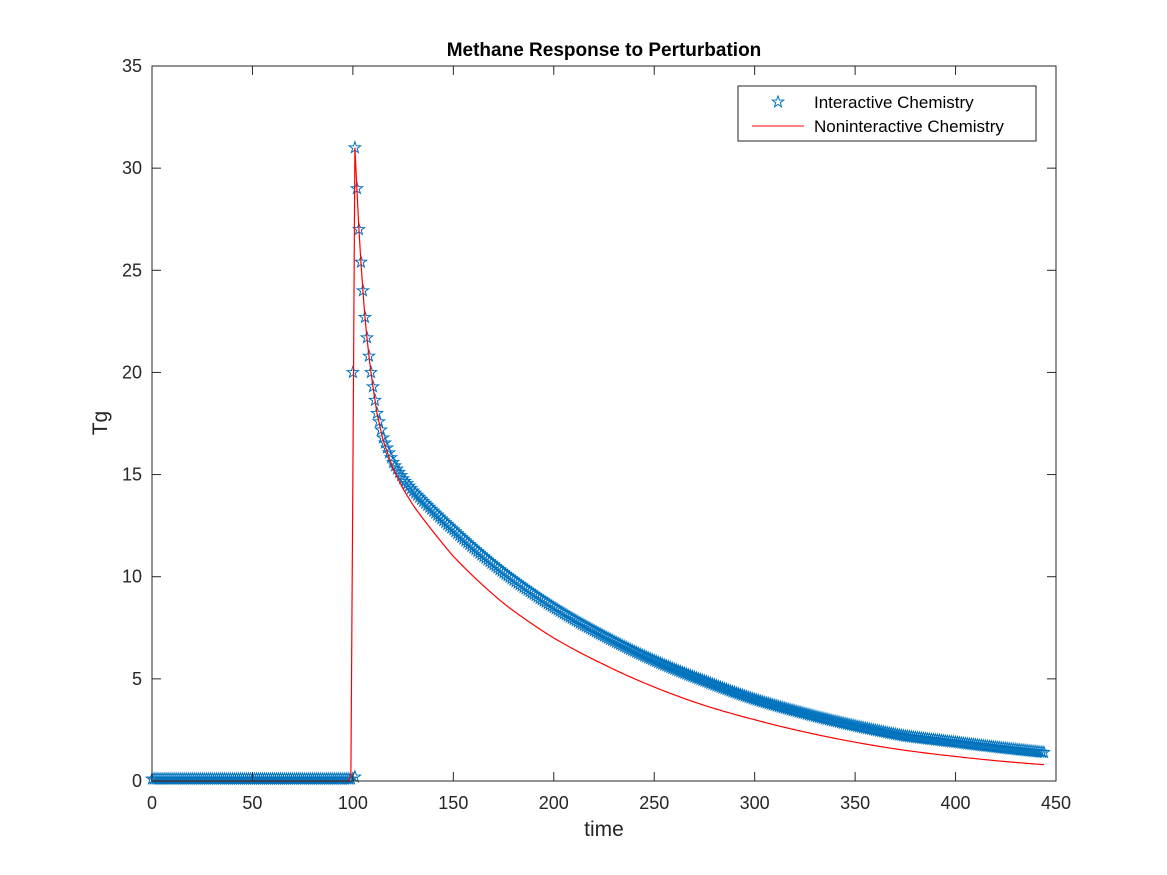  What do you see at coordinates (353, 803) in the screenshot?
I see `x-tick-label: 100` at bounding box center [353, 803].